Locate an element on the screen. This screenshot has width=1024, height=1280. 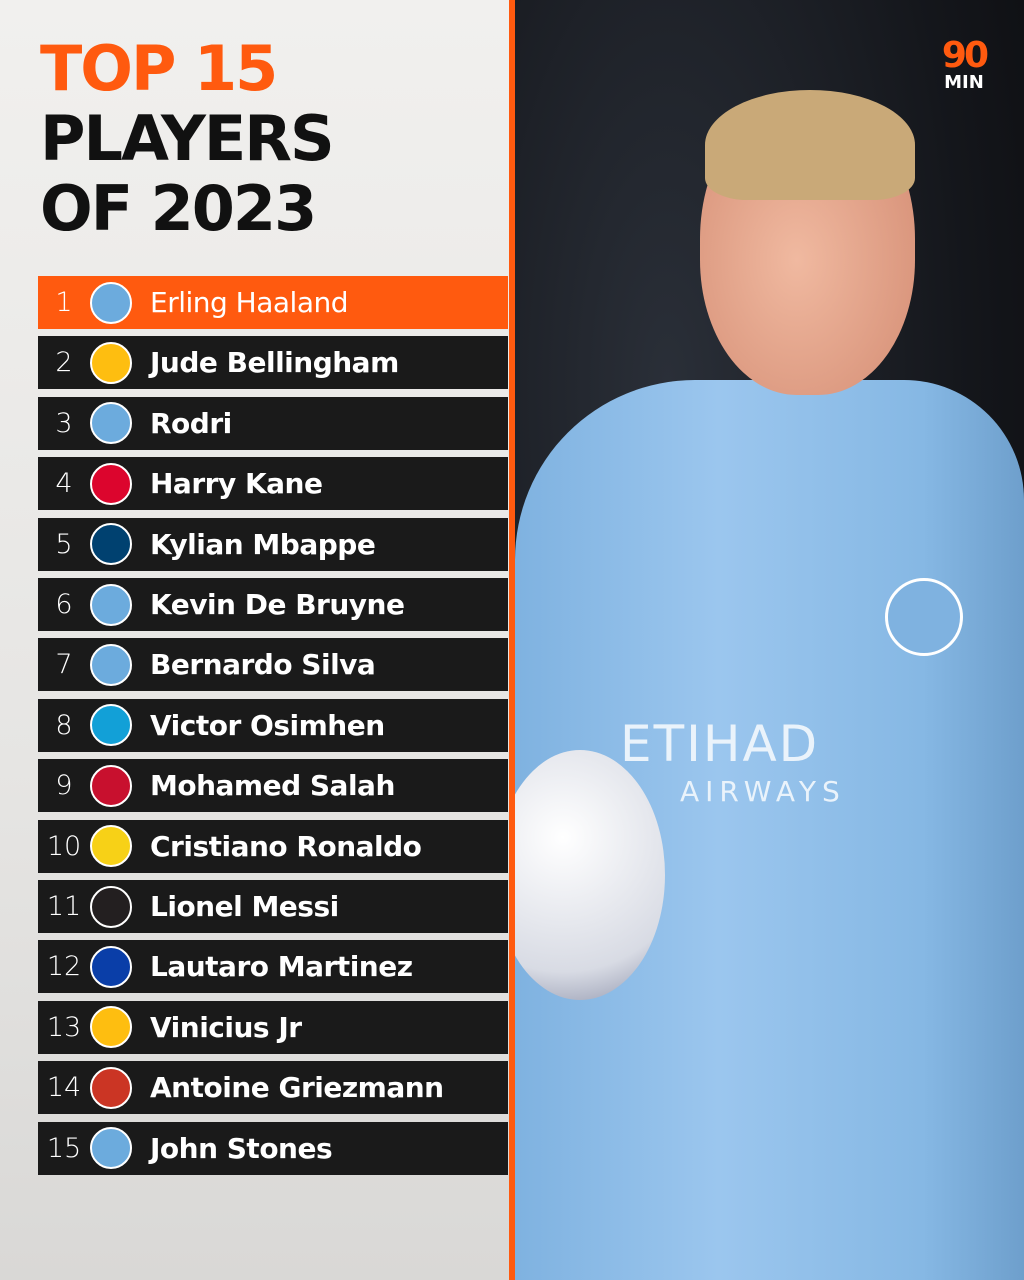
player-row: 14 Antoine Griezmann is located at coordinates (273, 1088).